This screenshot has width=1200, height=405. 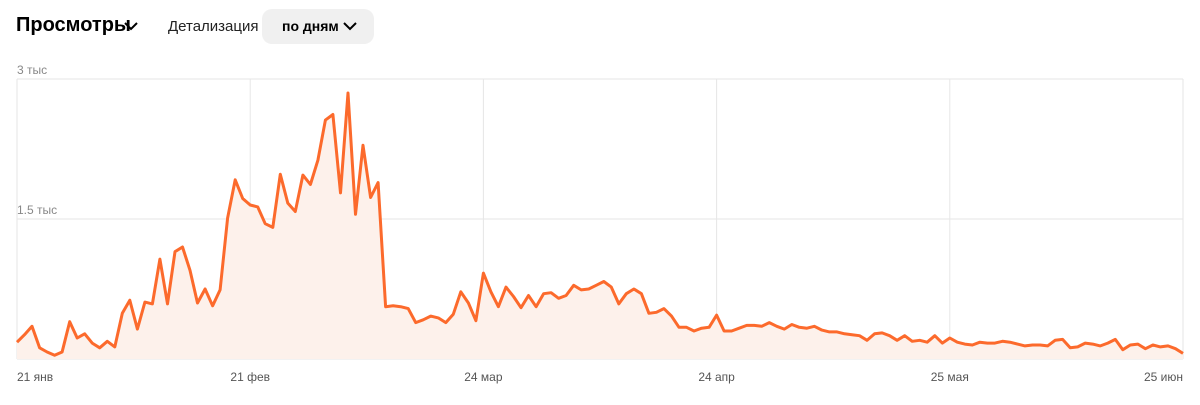 What do you see at coordinates (37, 210) in the screenshot?
I see `y-tick-label: 1.5 тыс` at bounding box center [37, 210].